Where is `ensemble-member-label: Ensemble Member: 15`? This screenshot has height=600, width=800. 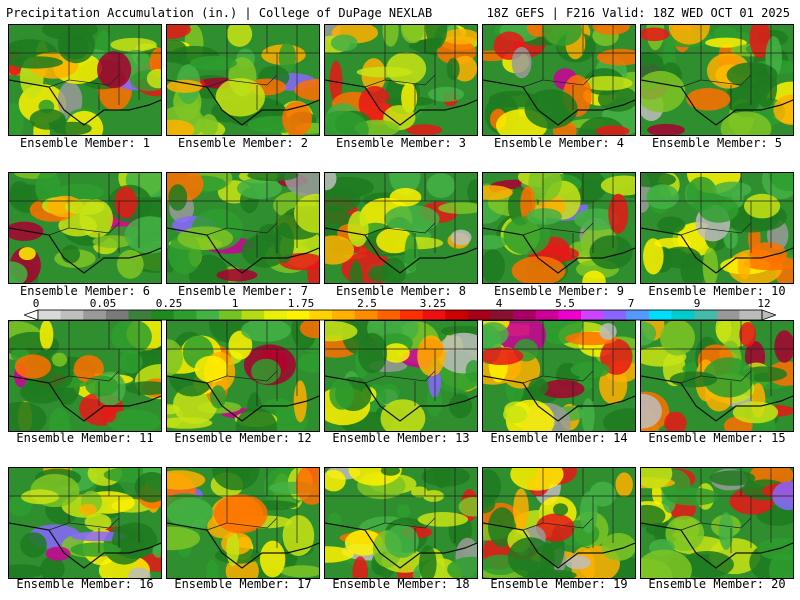 ensemble-member-label: Ensemble Member: 15 is located at coordinates (717, 438).